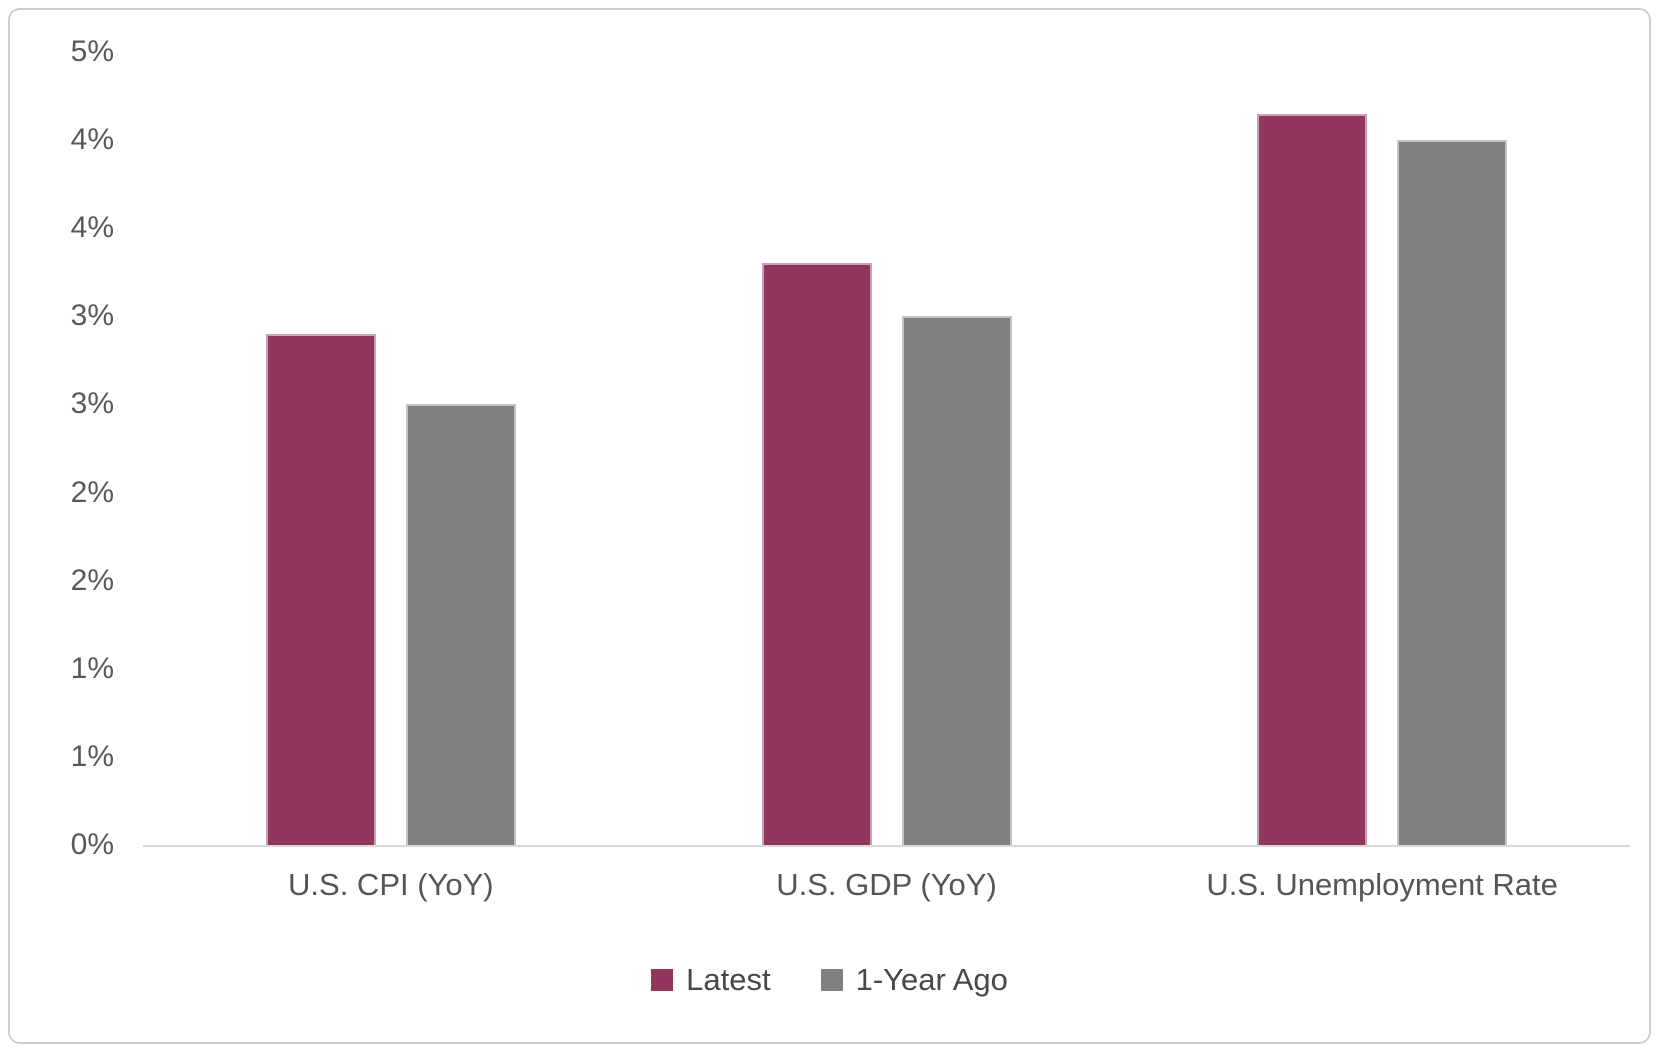  I want to click on x-category-label: U.S. CPI (YoY), so click(391, 884).